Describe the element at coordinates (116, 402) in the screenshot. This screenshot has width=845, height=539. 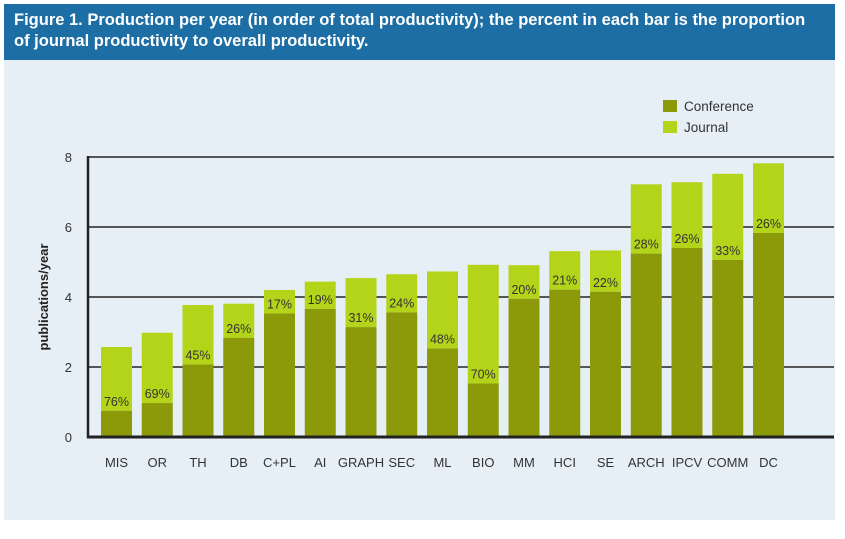
I see `percent-label: 76%` at that location.